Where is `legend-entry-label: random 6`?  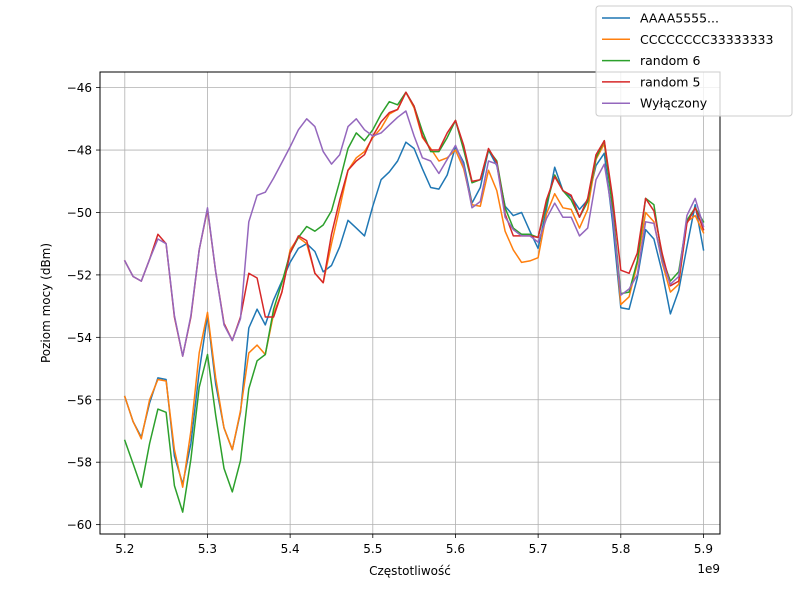
legend-entry-label: random 6 is located at coordinates (670, 60).